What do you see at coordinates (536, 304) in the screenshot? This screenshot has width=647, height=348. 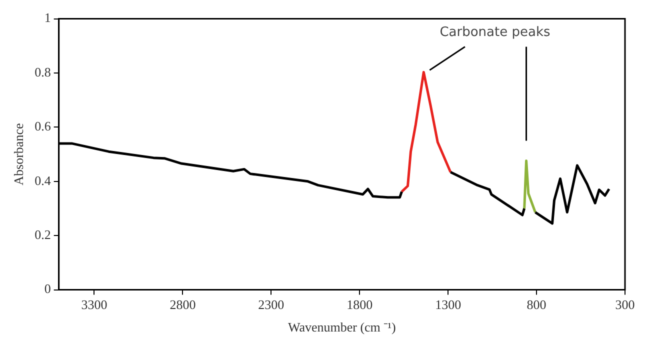 I see `x-tick-label: 800` at bounding box center [536, 304].